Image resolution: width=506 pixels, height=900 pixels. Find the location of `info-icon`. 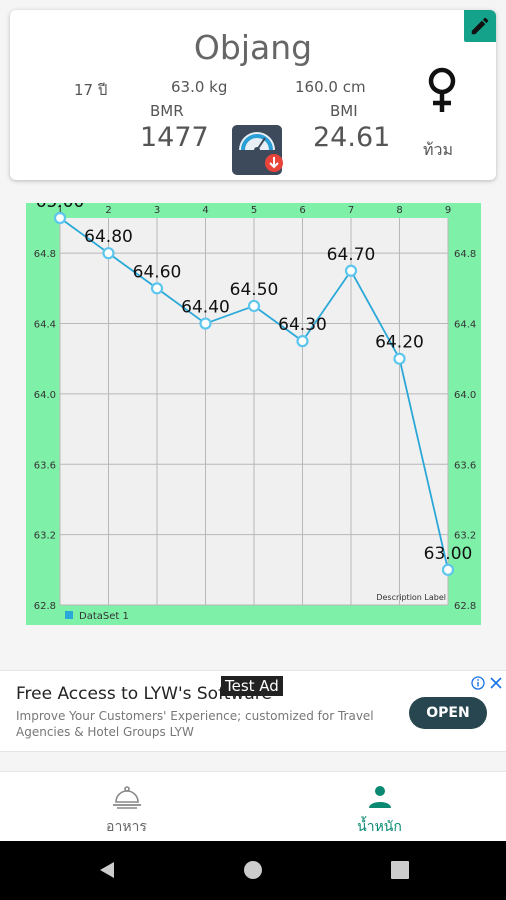

info-icon is located at coordinates (478, 683).